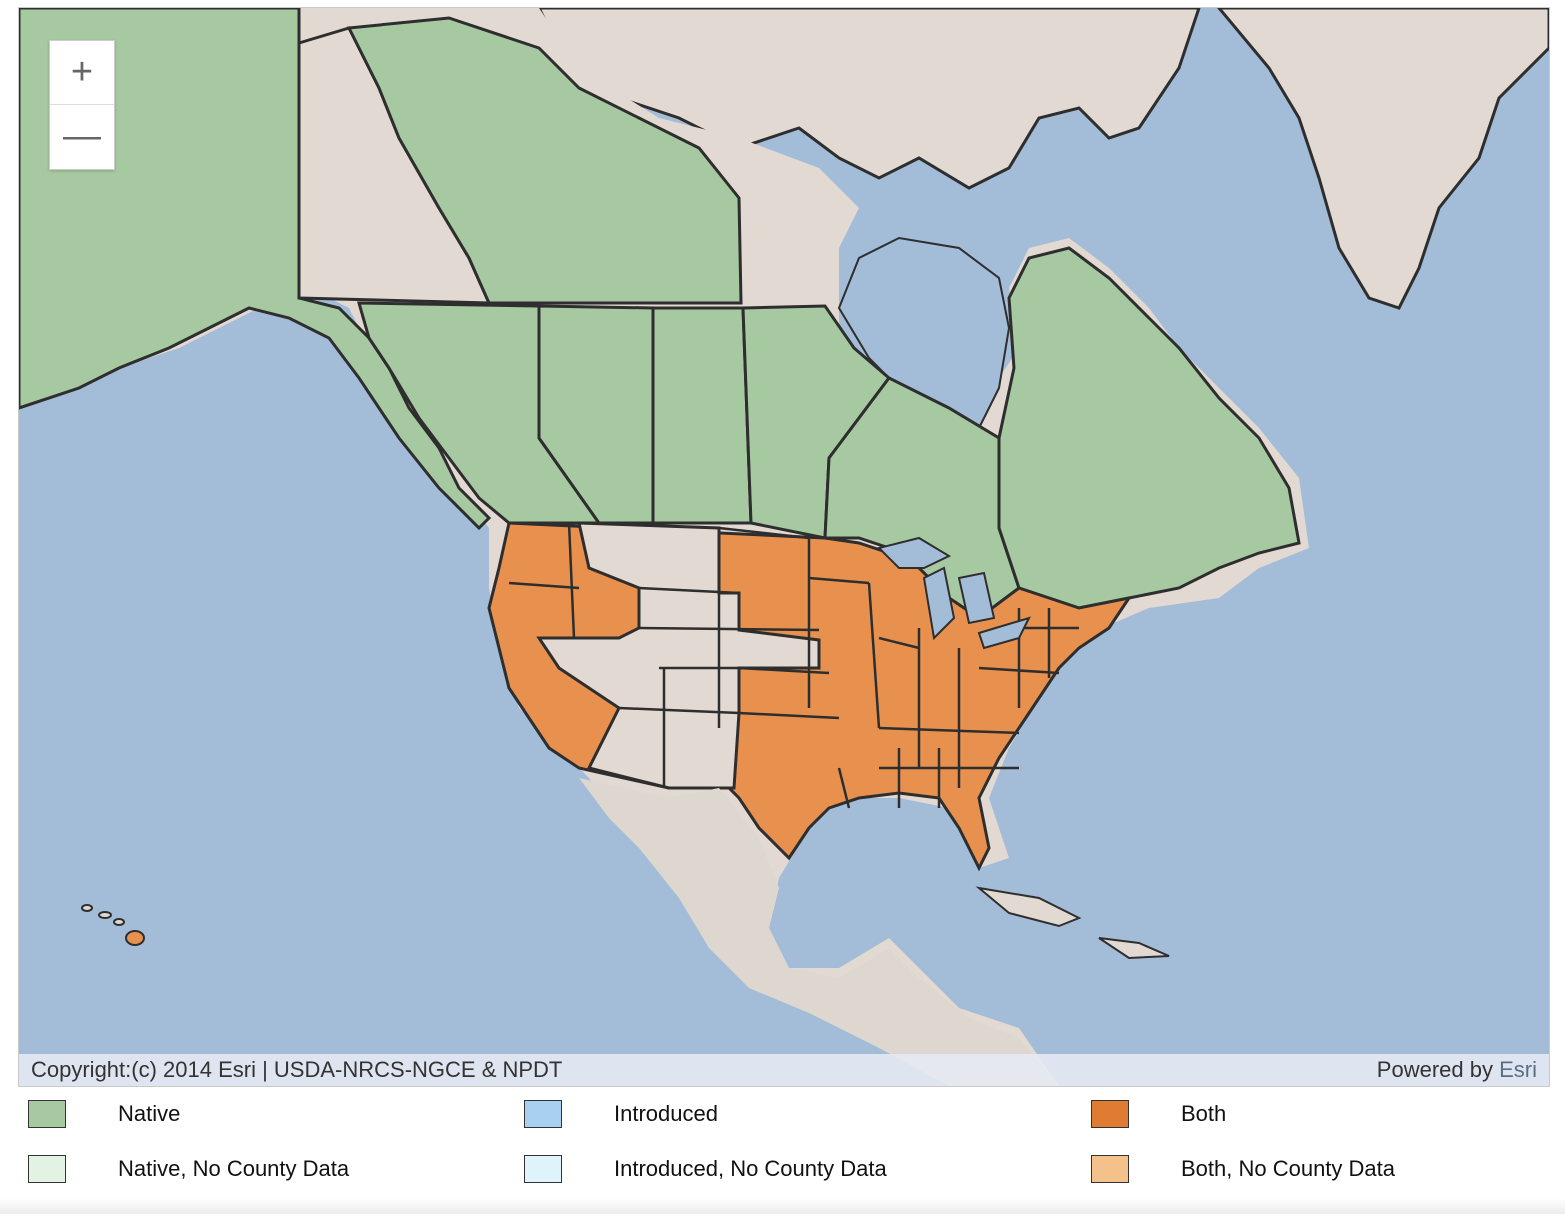  Describe the element at coordinates (1110, 1169) in the screenshot. I see `legend-swatch-both-no-county` at that location.